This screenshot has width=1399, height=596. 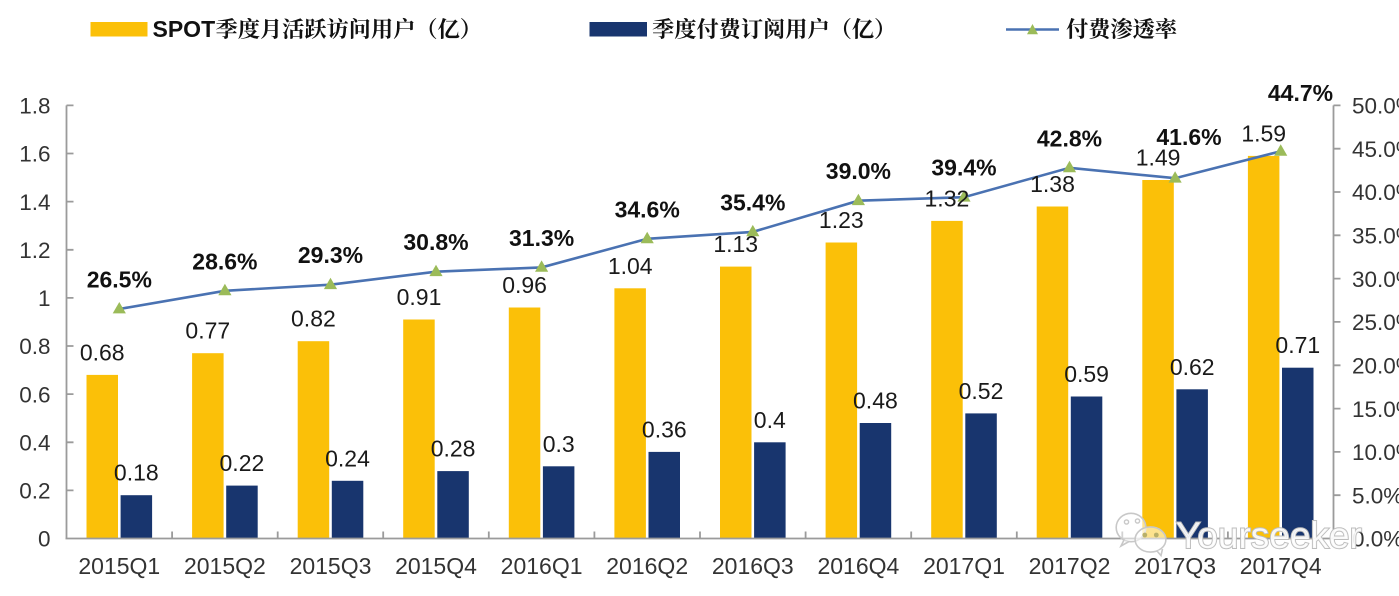 I want to click on svg-text: 2015Q4, so click(x=436, y=566).